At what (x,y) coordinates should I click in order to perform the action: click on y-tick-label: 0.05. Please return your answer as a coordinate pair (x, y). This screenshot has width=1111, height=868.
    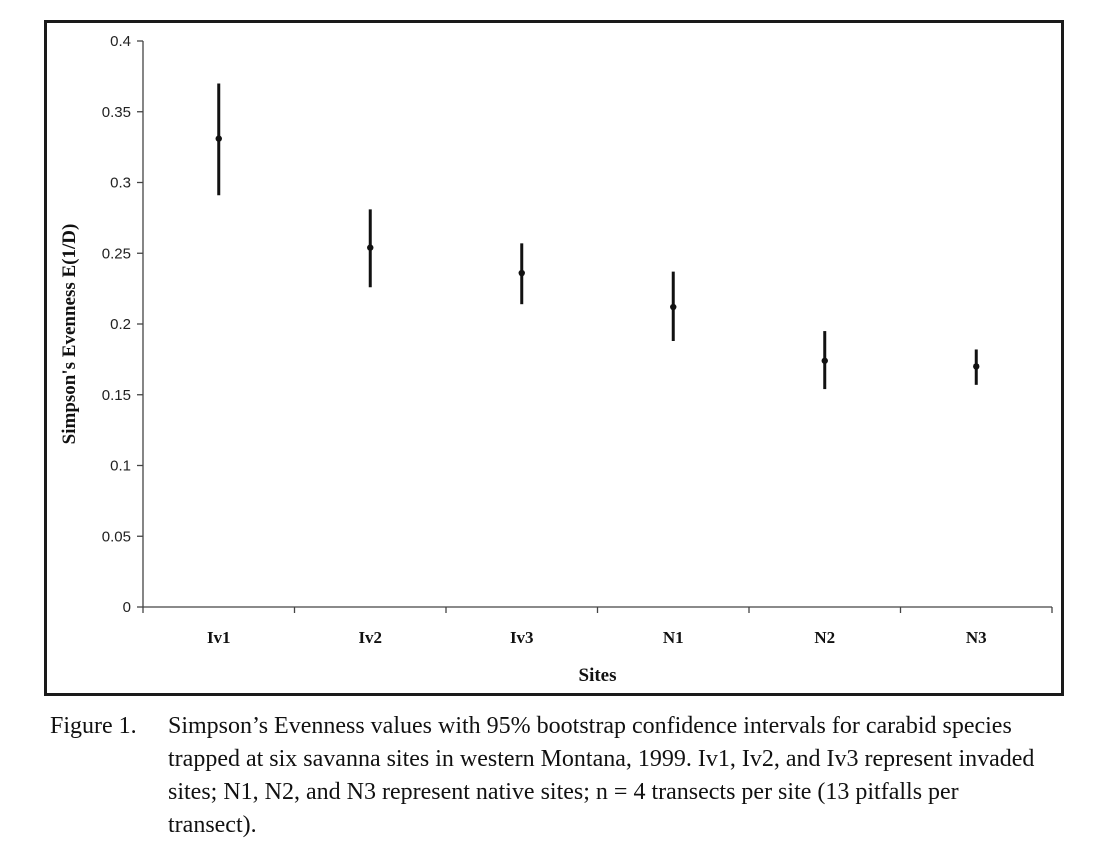
    Looking at the image, I should click on (116, 536).